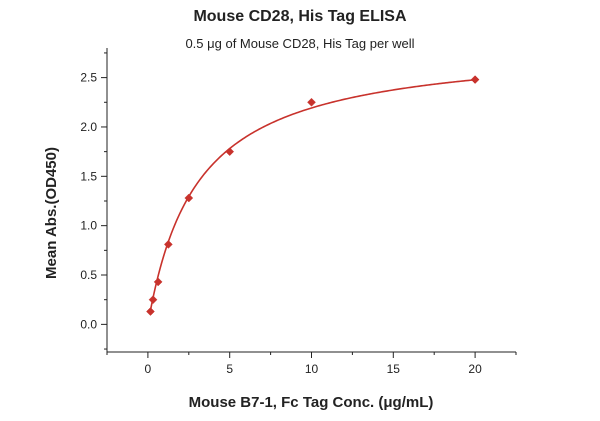 Image resolution: width=600 pixels, height=421 pixels. What do you see at coordinates (148, 369) in the screenshot?
I see `x-tick-label: 0` at bounding box center [148, 369].